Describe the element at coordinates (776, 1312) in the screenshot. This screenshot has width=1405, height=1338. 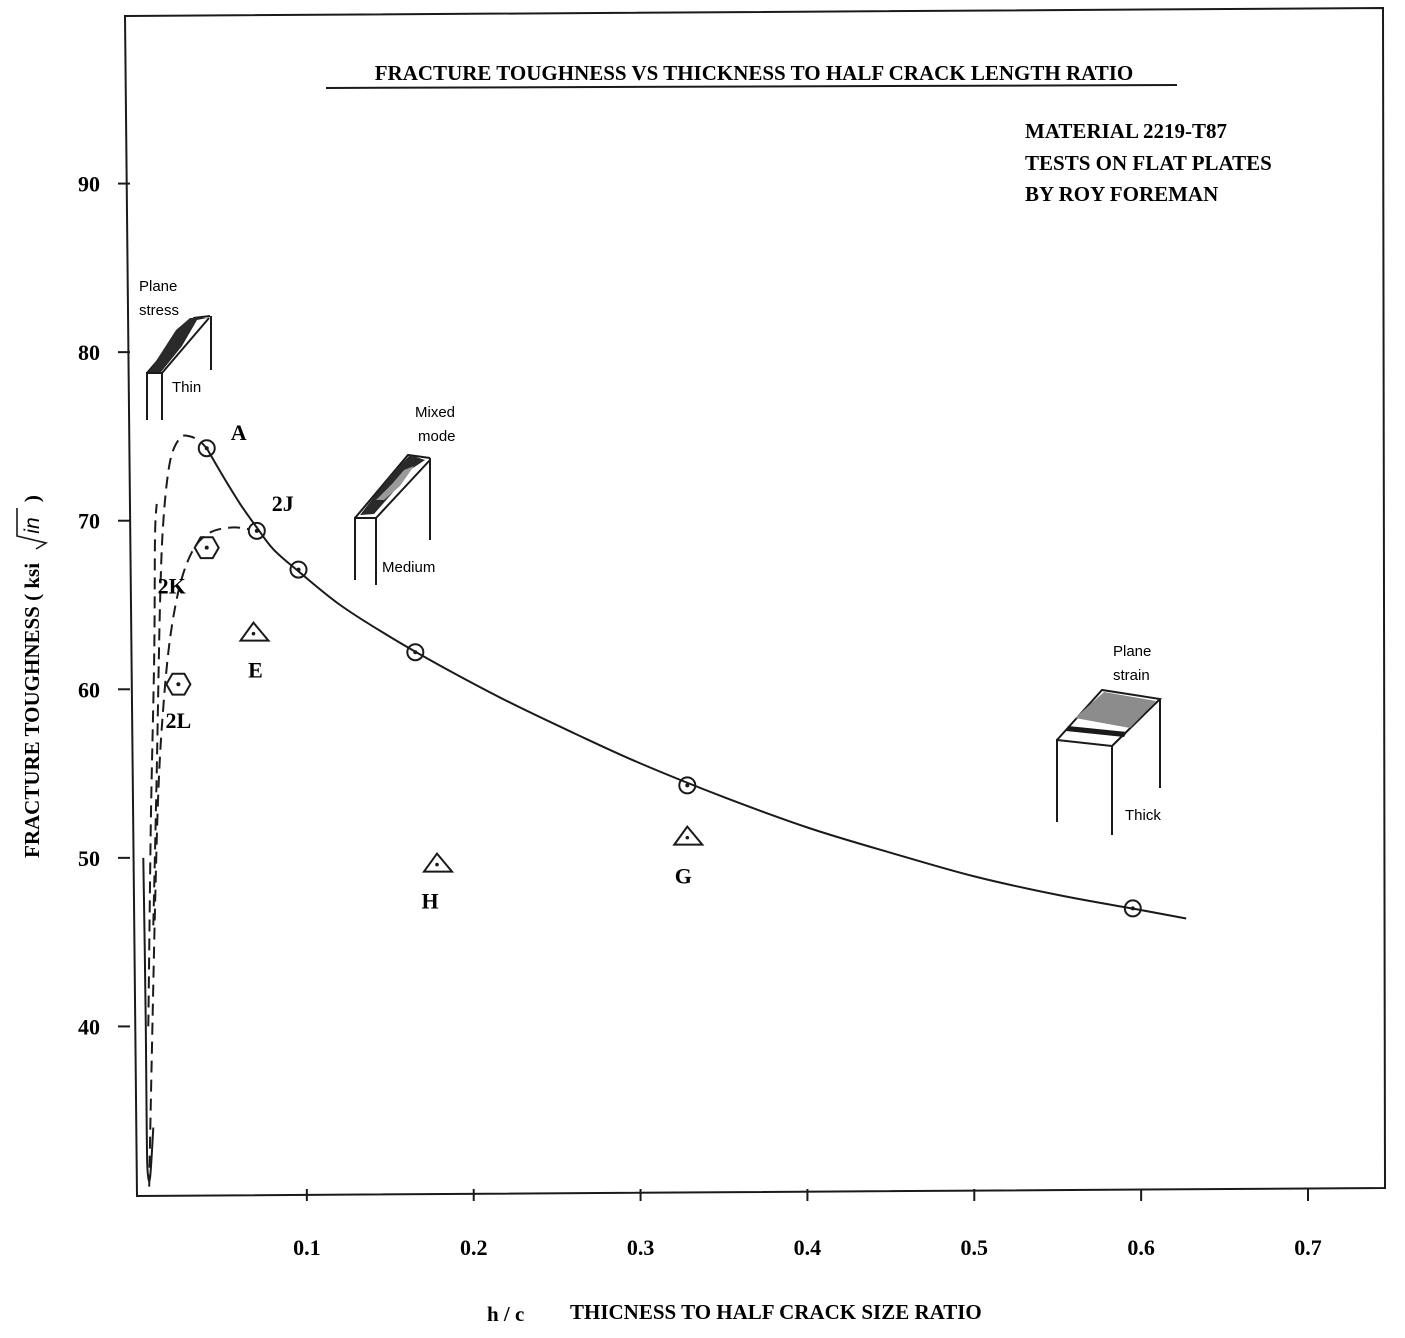
I see `x-axis-label: THICNESS TO HALF CRACK SIZE RATIO` at that location.